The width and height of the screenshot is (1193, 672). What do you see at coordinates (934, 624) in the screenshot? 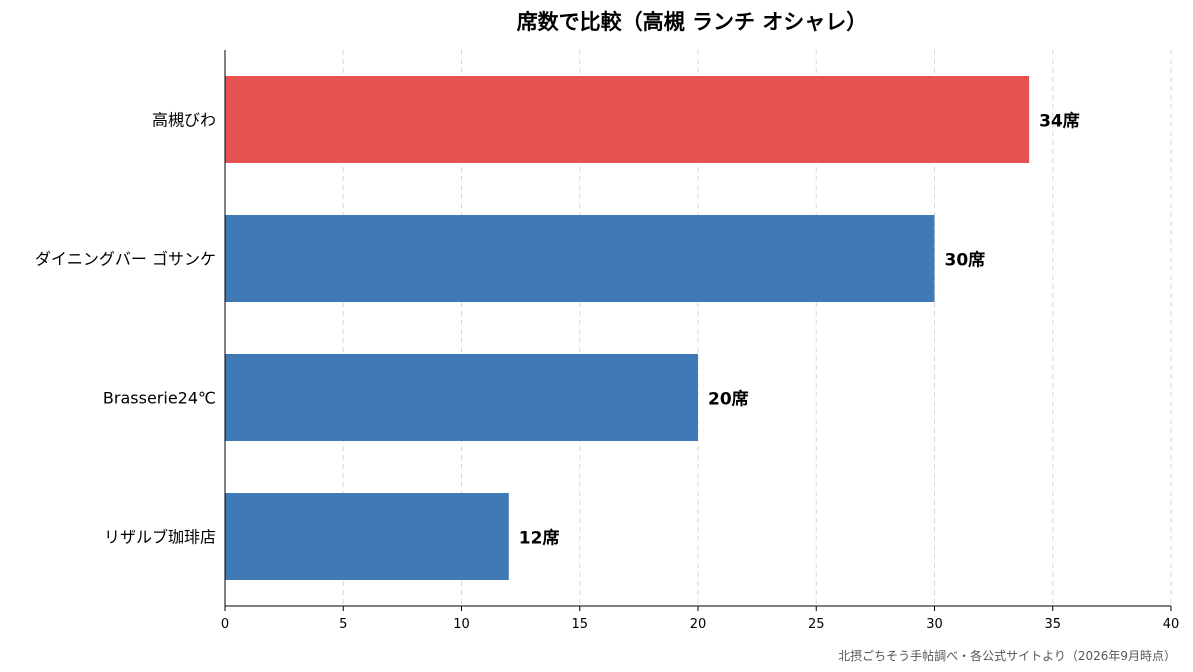
I see `x-tick-label: 30` at bounding box center [934, 624].